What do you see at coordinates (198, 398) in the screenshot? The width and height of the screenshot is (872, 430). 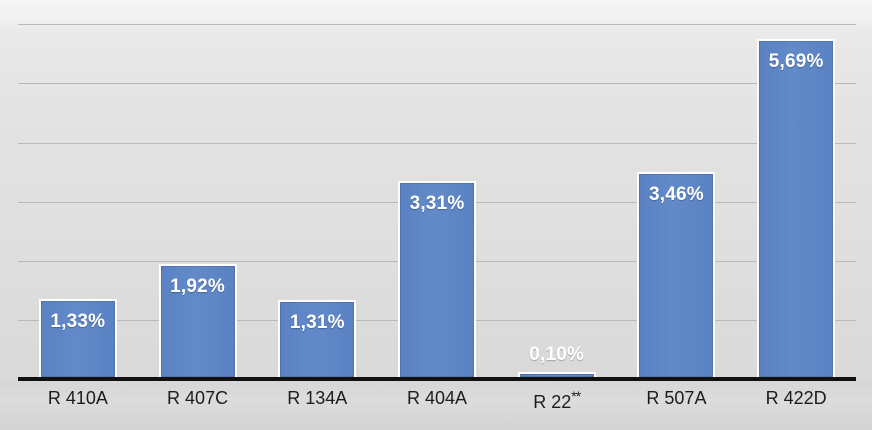 I see `x-tick-label-r407c: R 407C` at bounding box center [198, 398].